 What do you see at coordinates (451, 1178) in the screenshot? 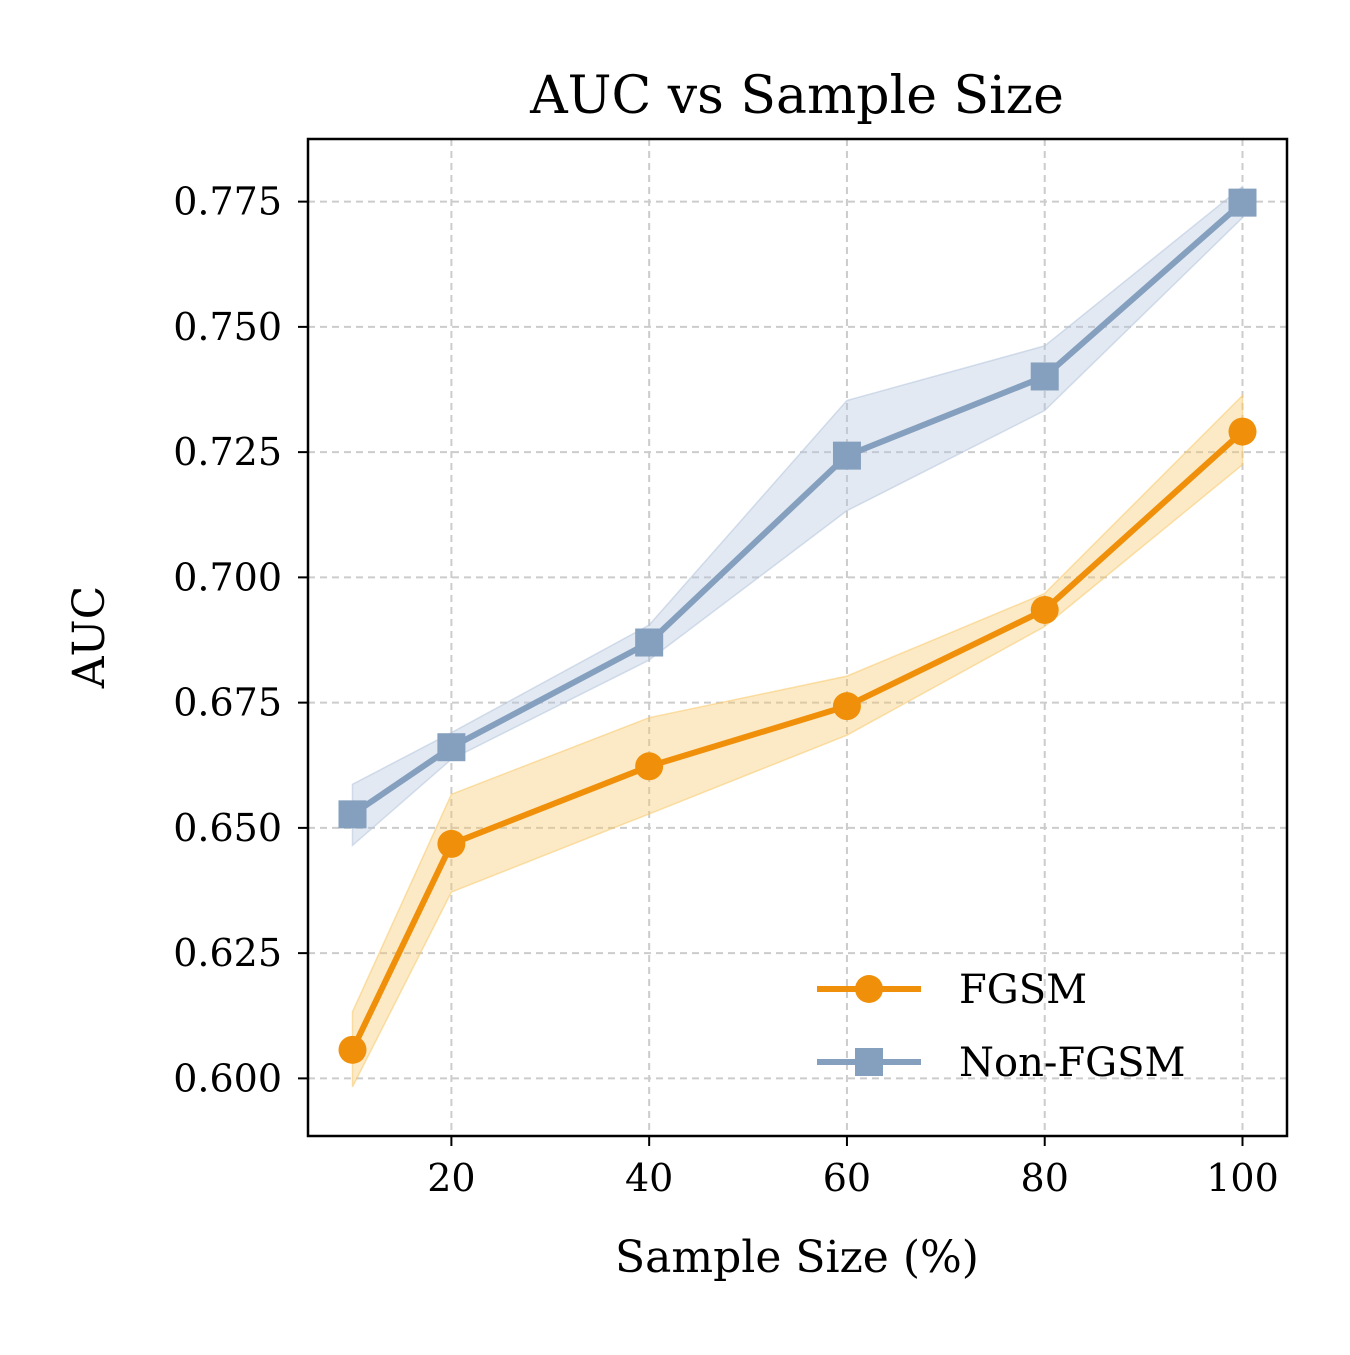
I see `x-tick-label: 20` at bounding box center [451, 1178].